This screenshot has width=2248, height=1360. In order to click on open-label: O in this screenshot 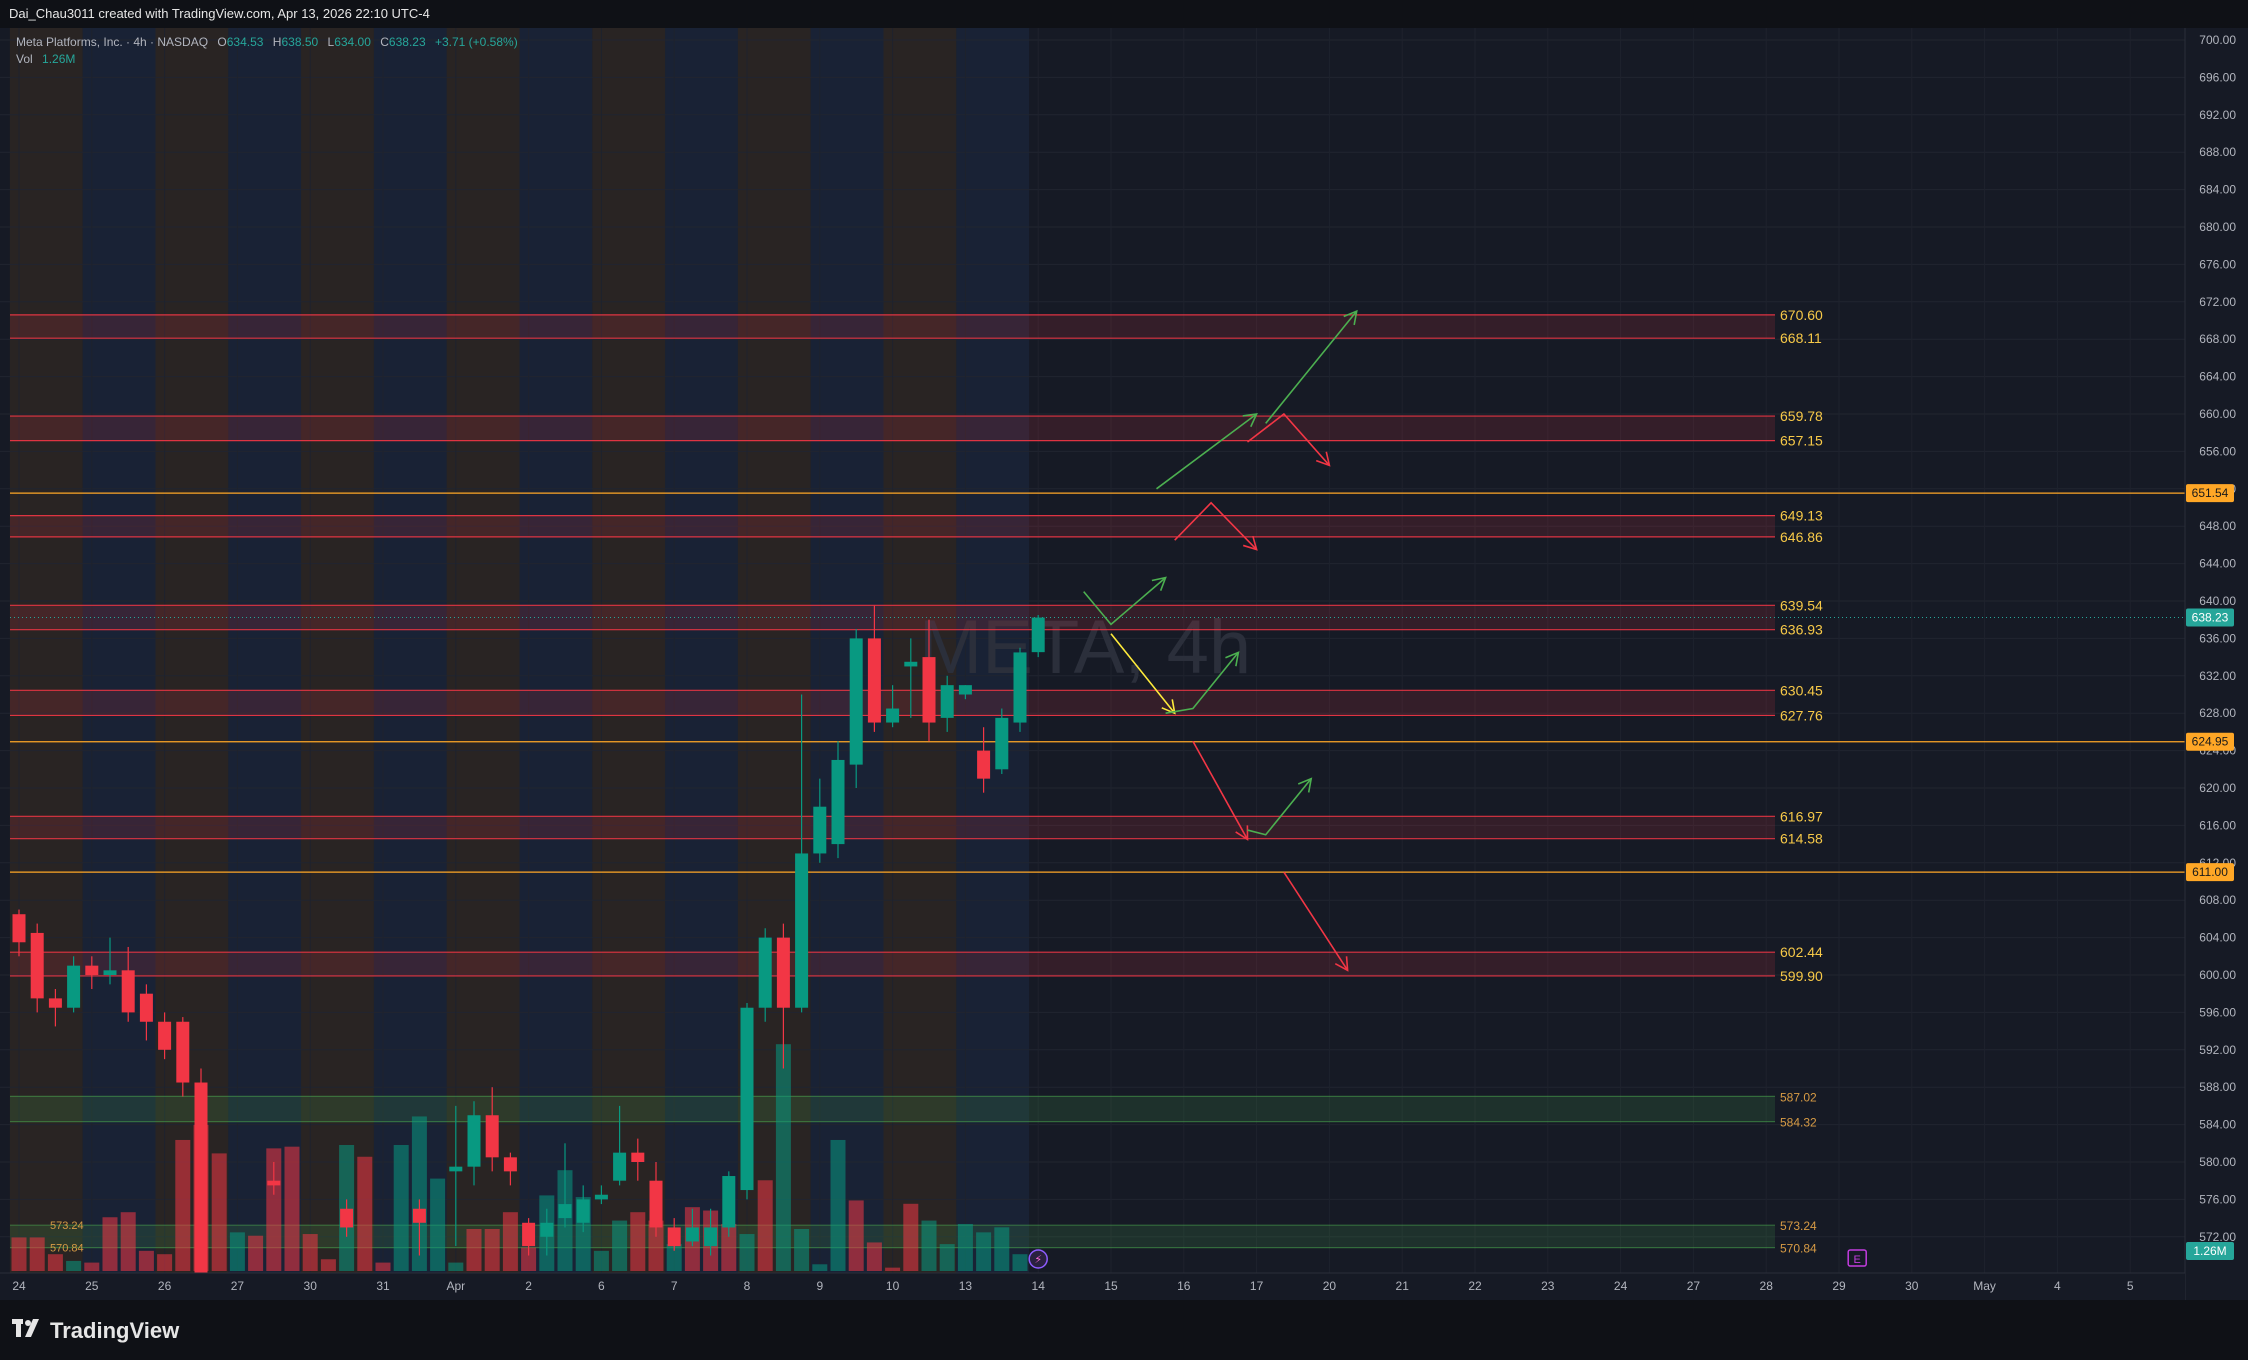, I will do `click(221, 42)`.